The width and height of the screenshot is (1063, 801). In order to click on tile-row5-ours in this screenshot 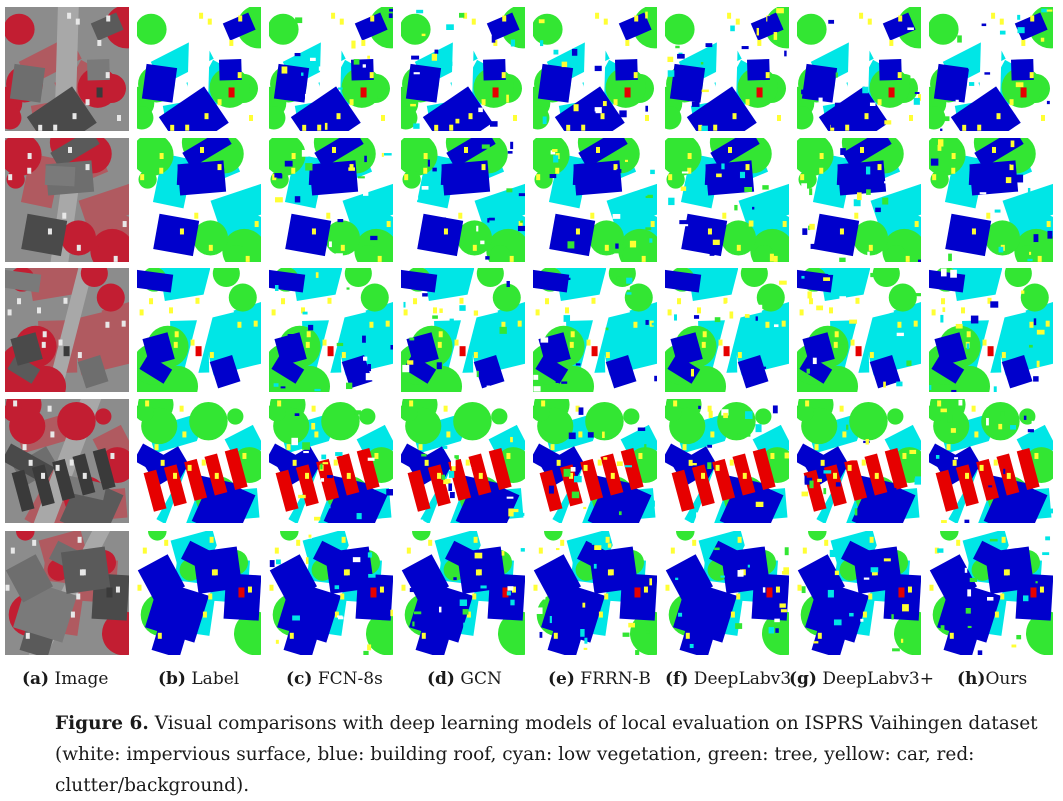, I will do `click(991, 593)`.